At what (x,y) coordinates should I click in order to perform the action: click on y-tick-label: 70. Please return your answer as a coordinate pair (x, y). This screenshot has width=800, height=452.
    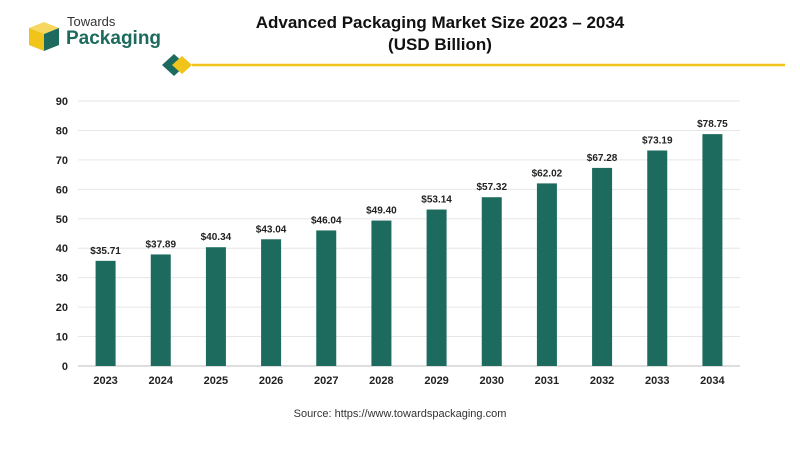
    Looking at the image, I should click on (62, 161).